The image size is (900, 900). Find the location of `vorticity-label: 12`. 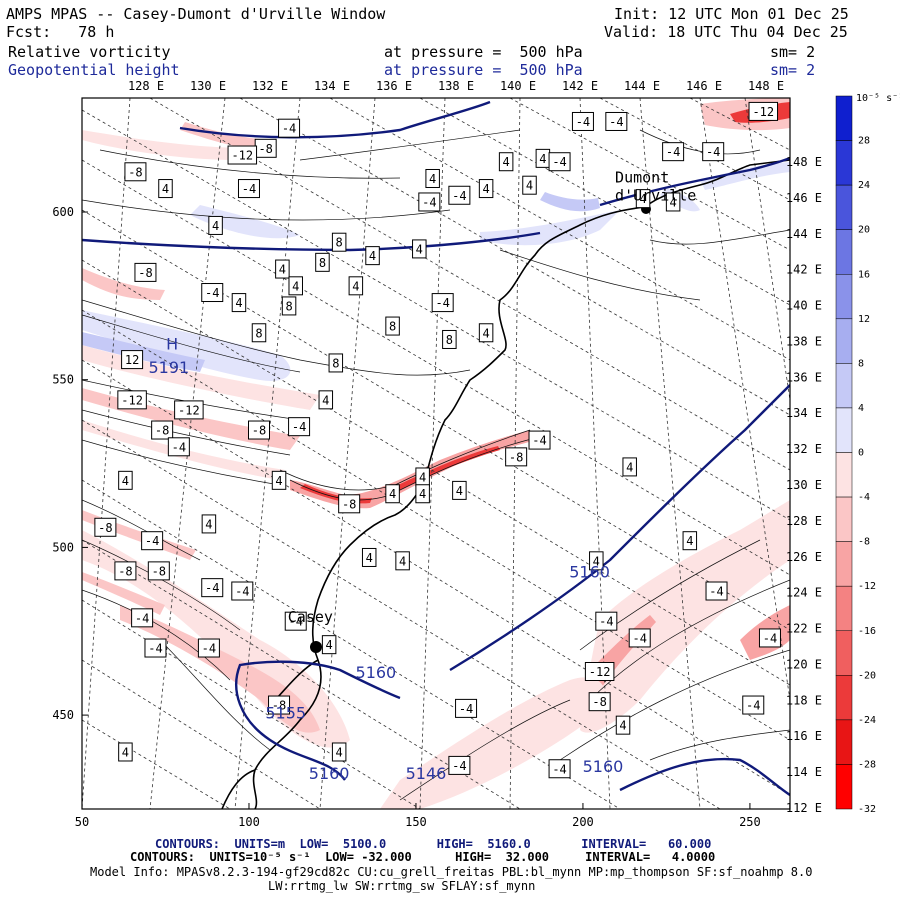

vorticity-label: 12 is located at coordinates (132, 360).